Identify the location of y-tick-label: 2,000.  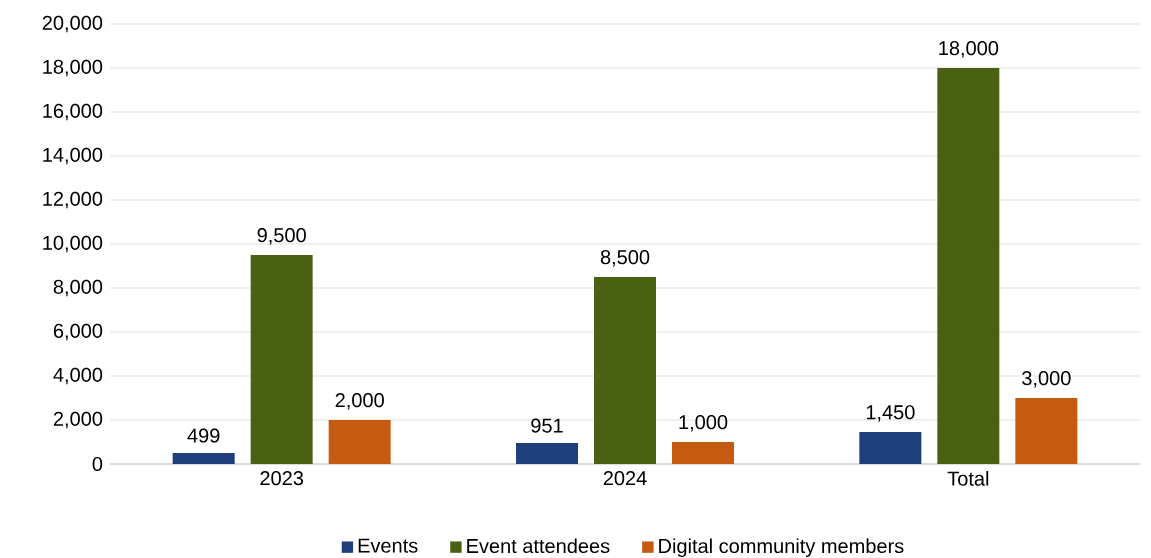
(78, 420).